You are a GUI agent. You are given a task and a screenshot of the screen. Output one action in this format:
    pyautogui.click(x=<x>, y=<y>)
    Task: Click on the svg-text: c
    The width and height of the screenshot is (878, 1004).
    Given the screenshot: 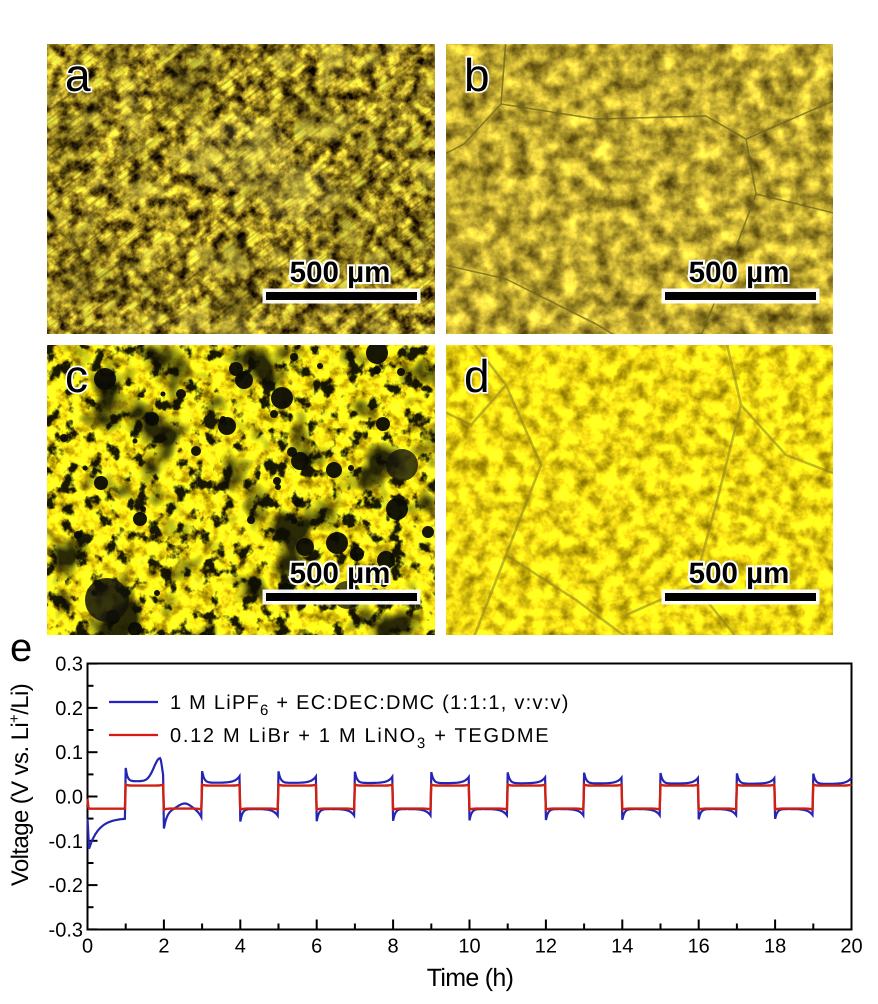 What is the action you would take?
    pyautogui.click(x=76, y=376)
    